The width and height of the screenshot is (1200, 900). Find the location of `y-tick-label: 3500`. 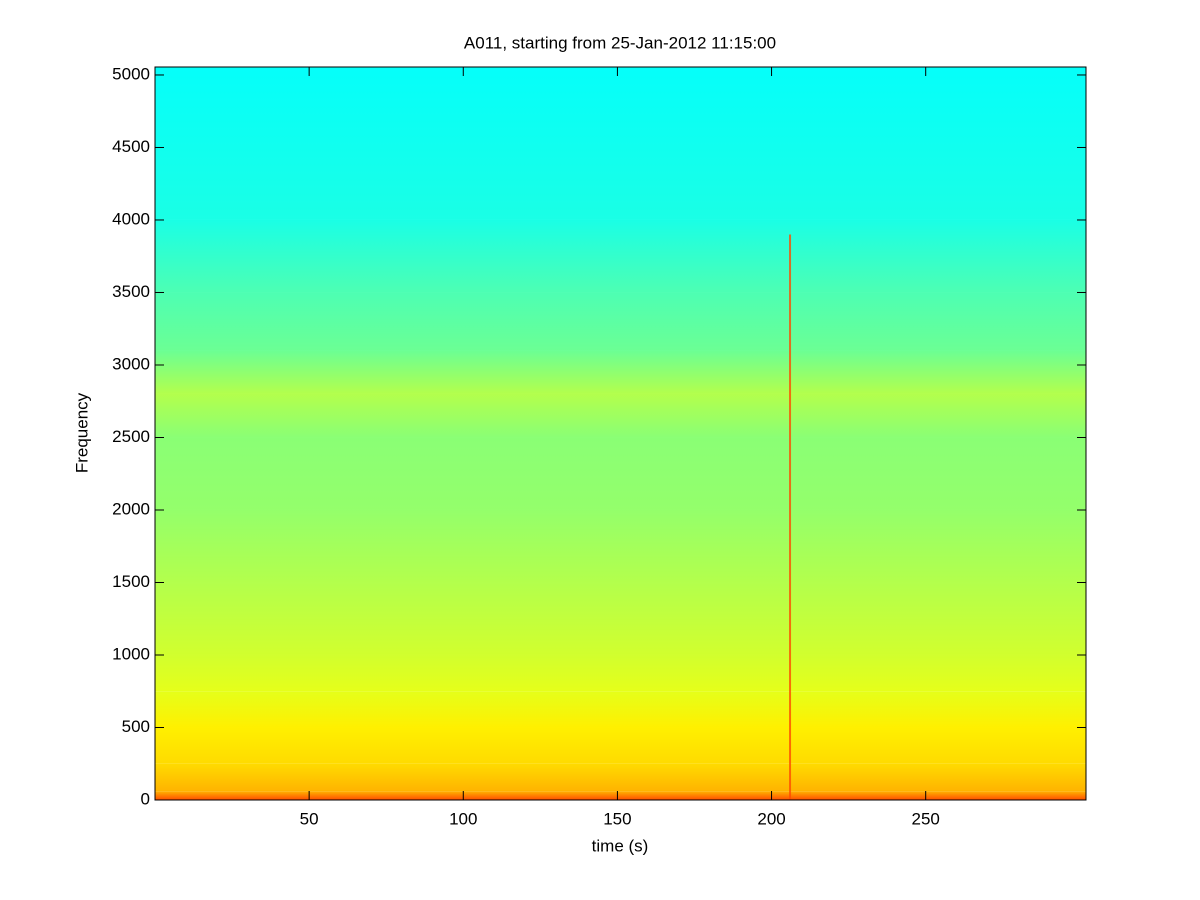

y-tick-label: 3500 is located at coordinates (131, 291).